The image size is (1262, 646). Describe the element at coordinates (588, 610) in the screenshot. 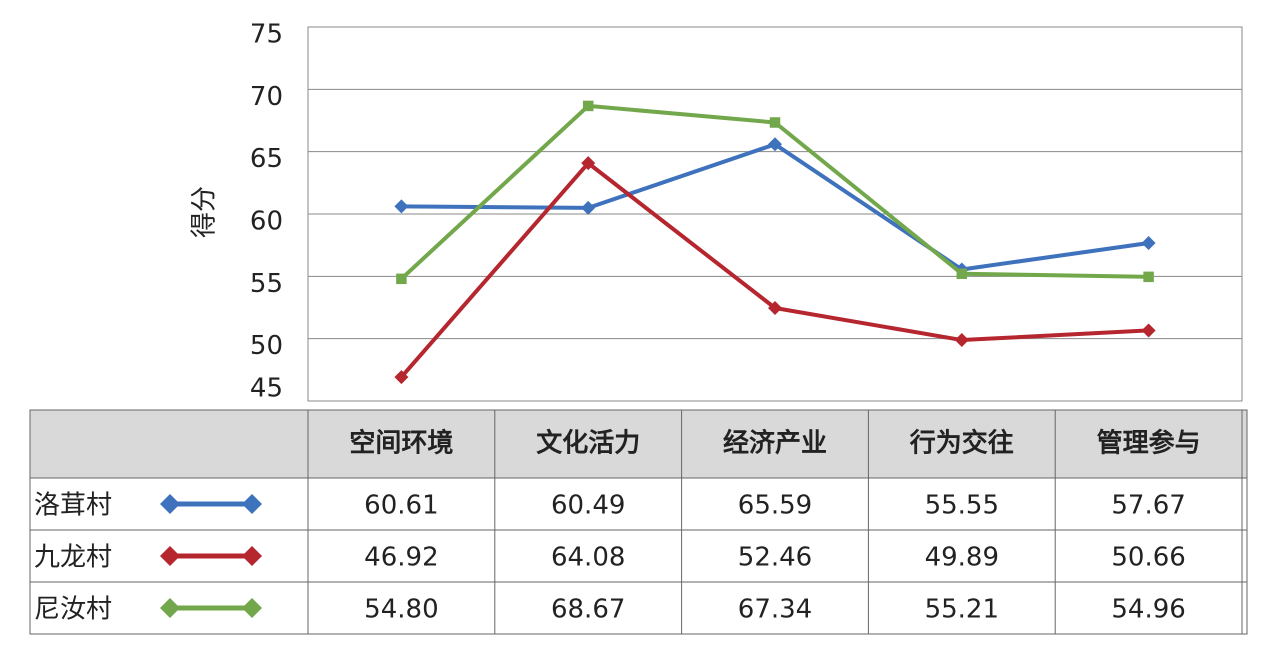

I see `table-cell: 68.67` at that location.